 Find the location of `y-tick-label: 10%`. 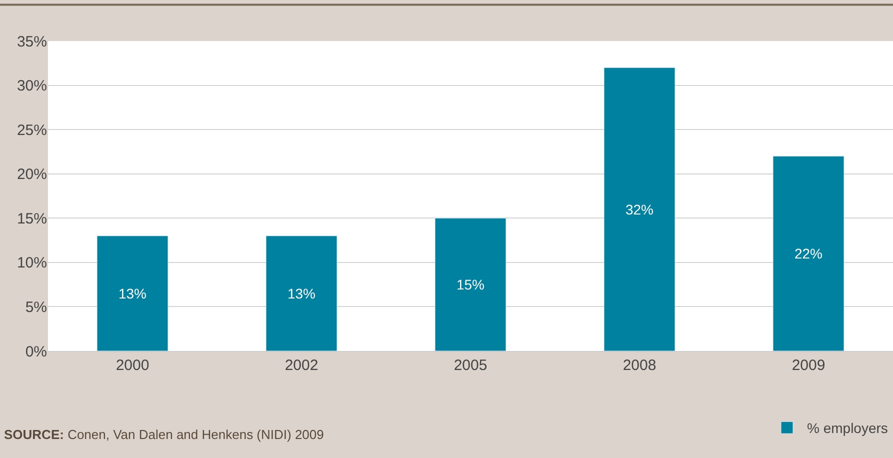

y-tick-label: 10% is located at coordinates (31, 263).